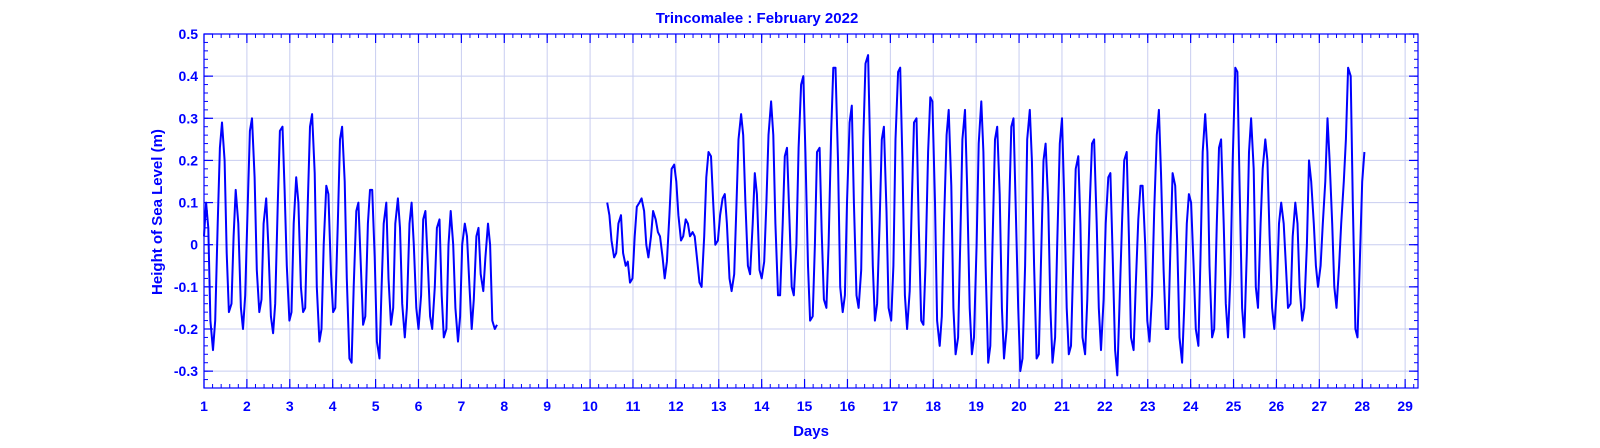 The image size is (1600, 448). What do you see at coordinates (461, 406) in the screenshot?
I see `x-tick-label: 7` at bounding box center [461, 406].